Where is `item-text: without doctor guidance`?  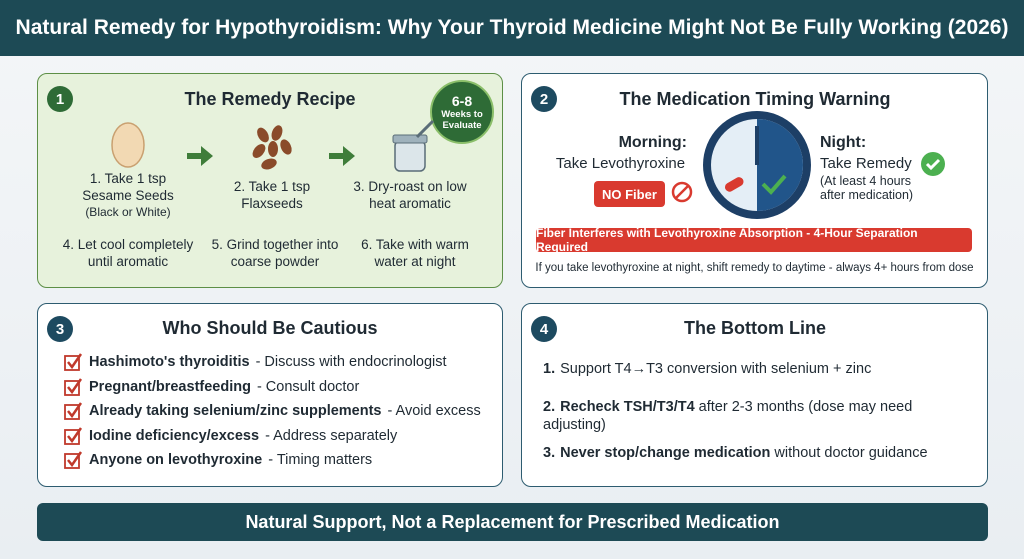 item-text: without doctor guidance is located at coordinates (851, 453).